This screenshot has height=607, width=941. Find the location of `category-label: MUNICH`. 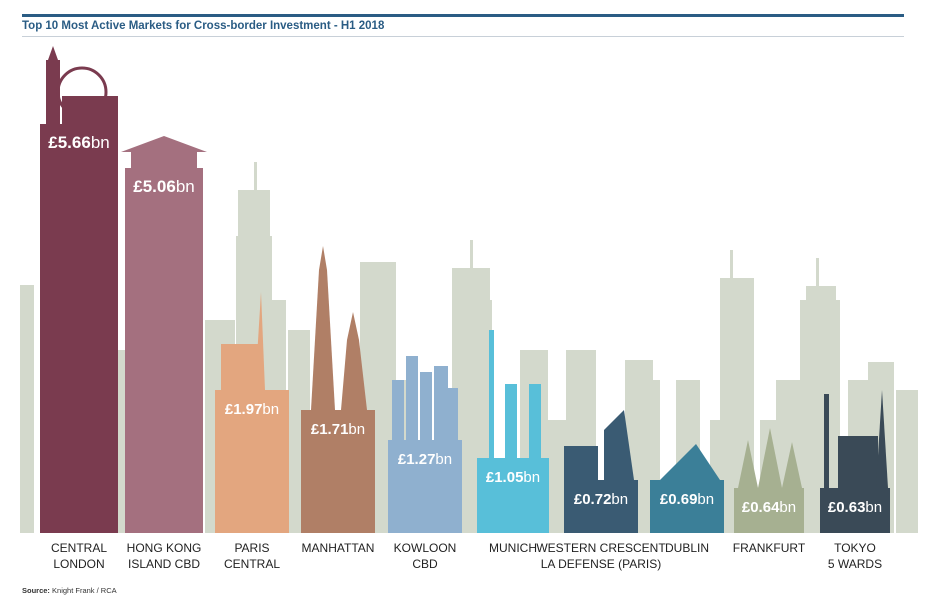

category-label: MUNICH is located at coordinates (513, 548).